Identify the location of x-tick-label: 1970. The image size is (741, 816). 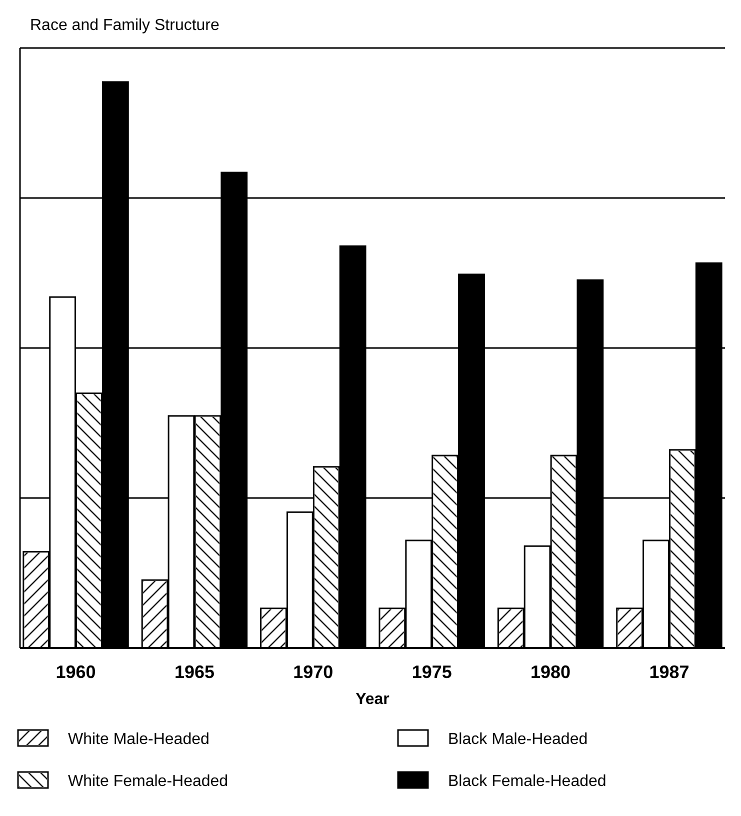
(313, 672).